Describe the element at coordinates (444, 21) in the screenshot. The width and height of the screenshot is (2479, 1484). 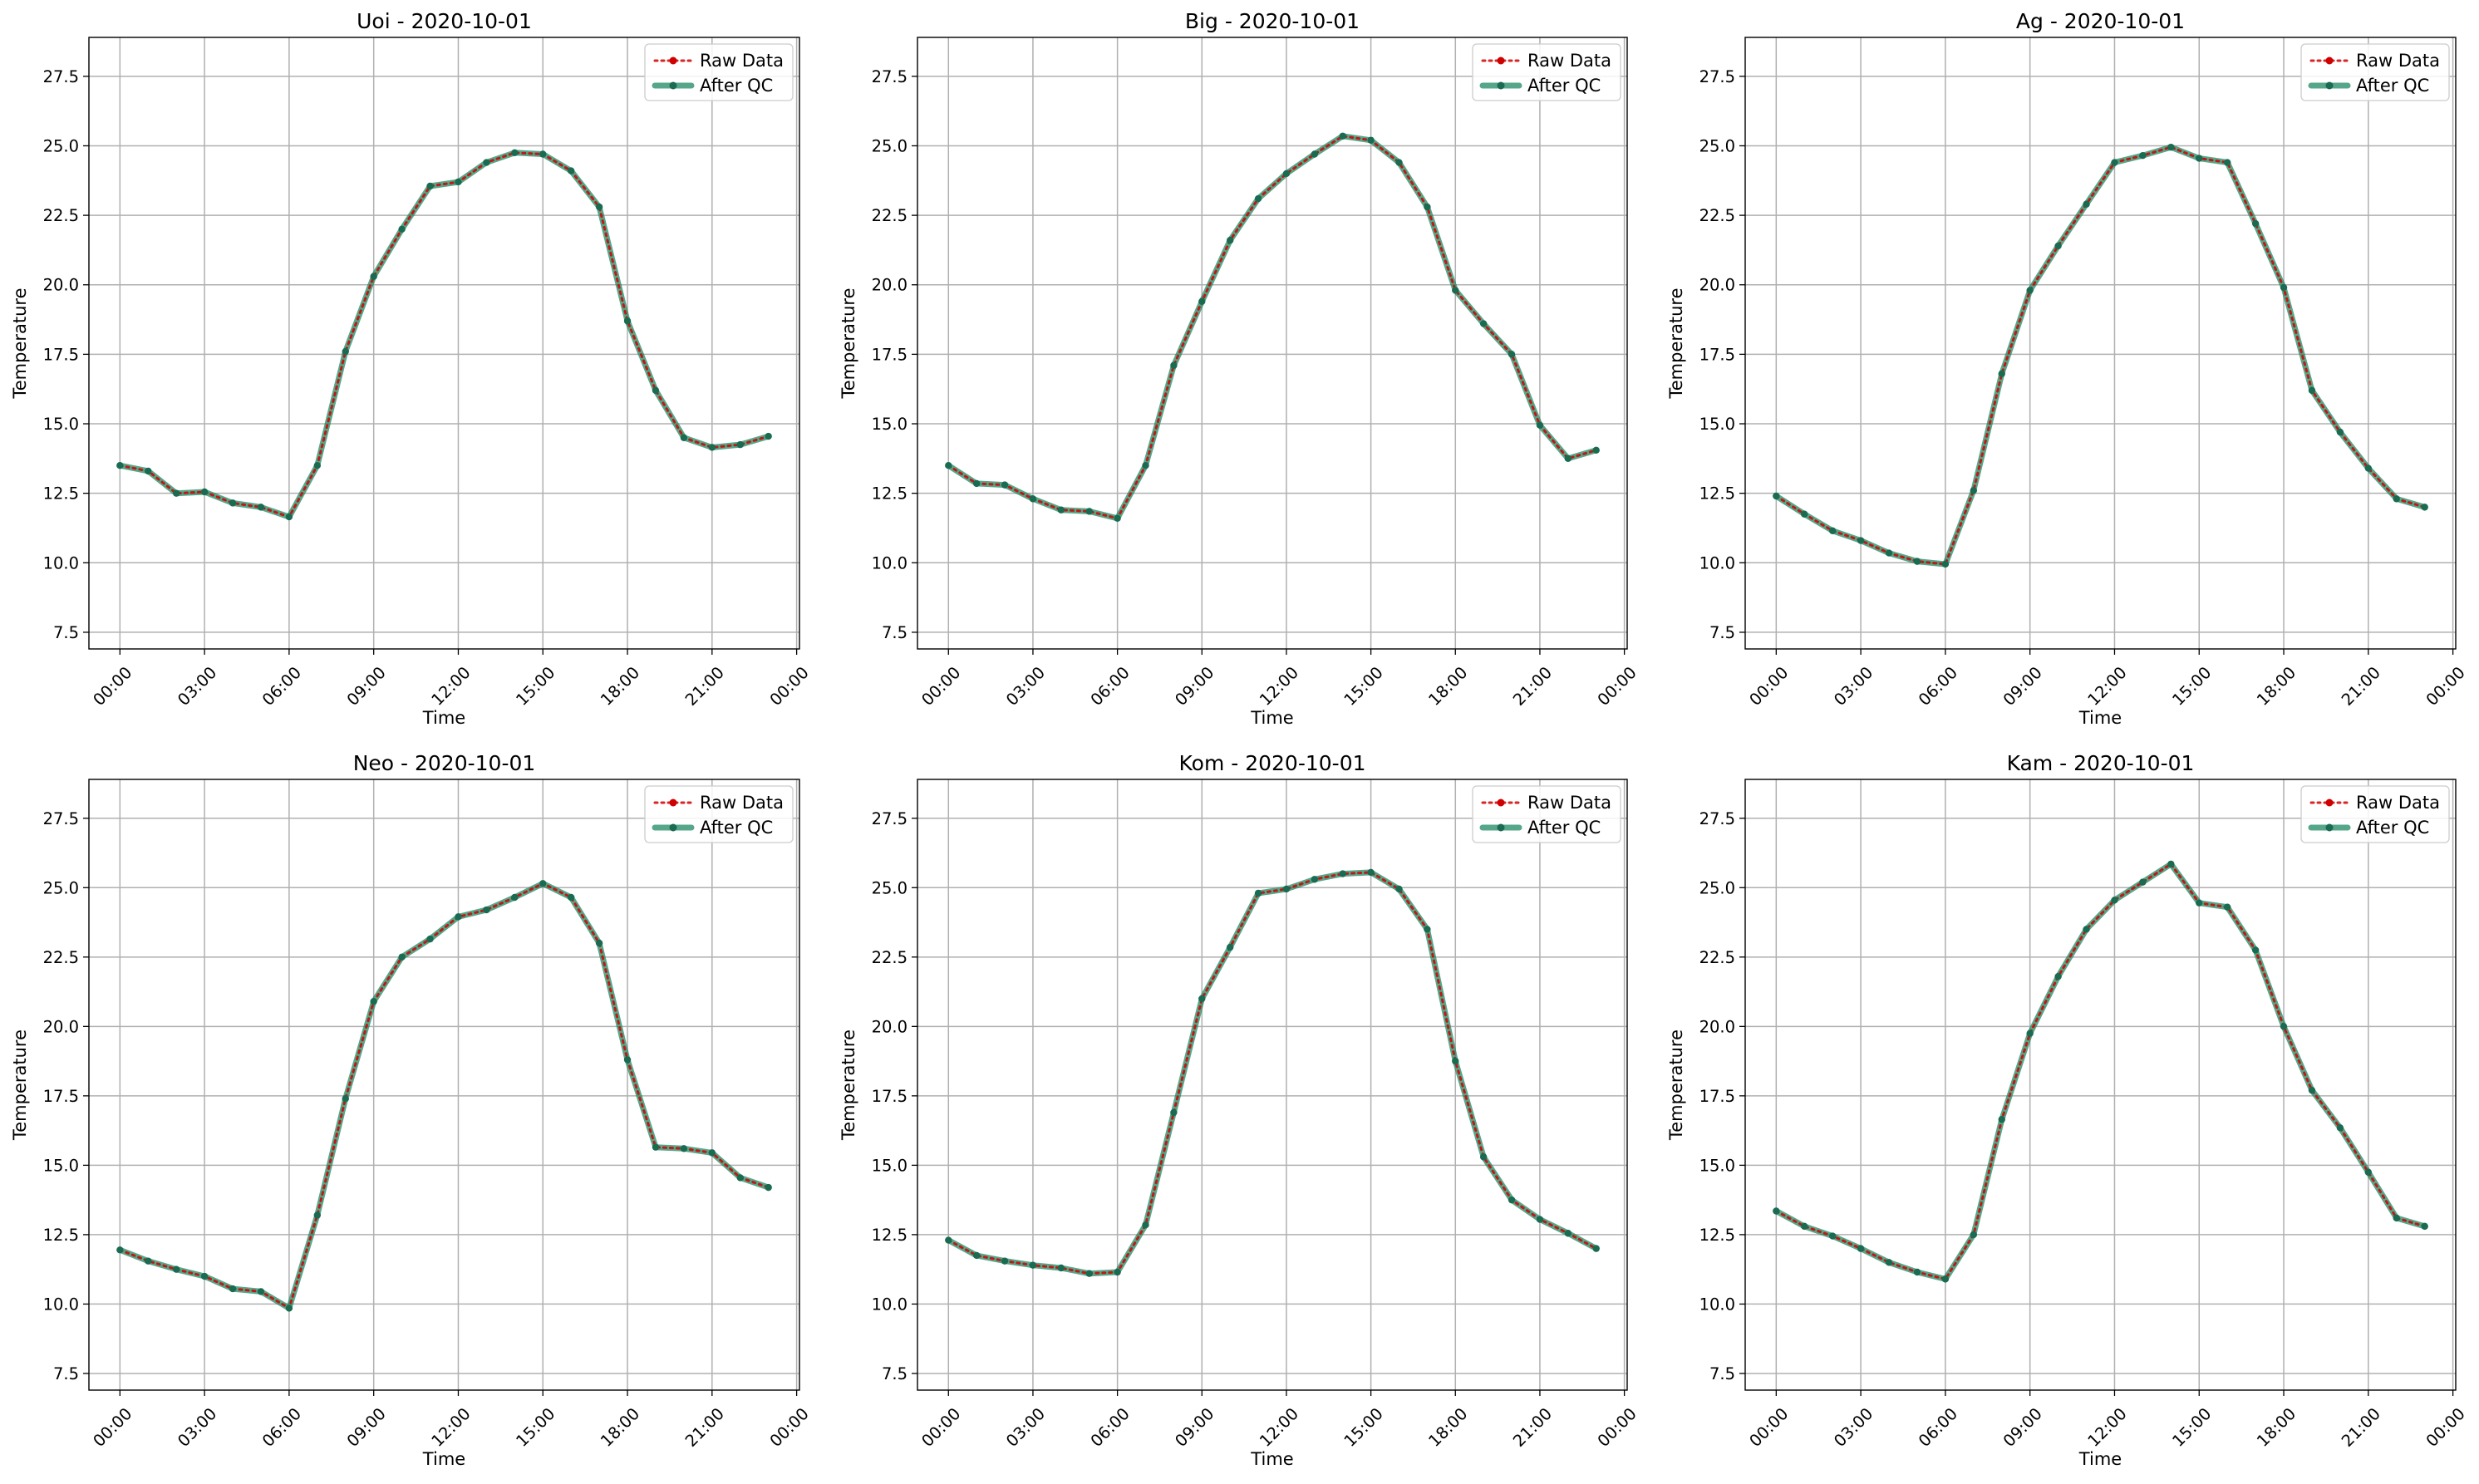
I see `subplot-title: Uoi - 2020-10-01` at that location.